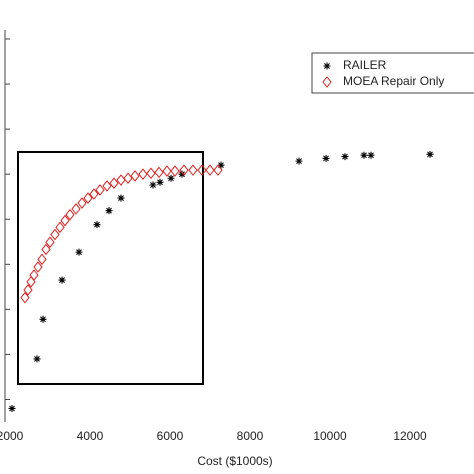  What do you see at coordinates (393, 81) in the screenshot?
I see `legend-label: MOEA Repair Only` at bounding box center [393, 81].